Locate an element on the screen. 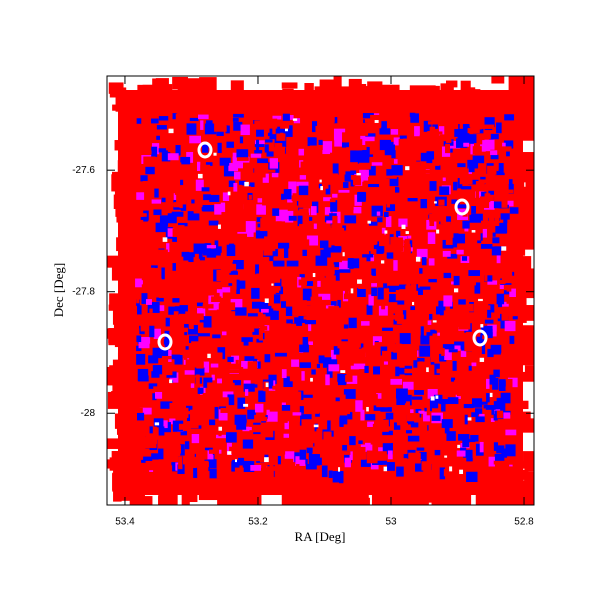 The height and width of the screenshot is (611, 611). coverage-hole is located at coordinates (462, 207).